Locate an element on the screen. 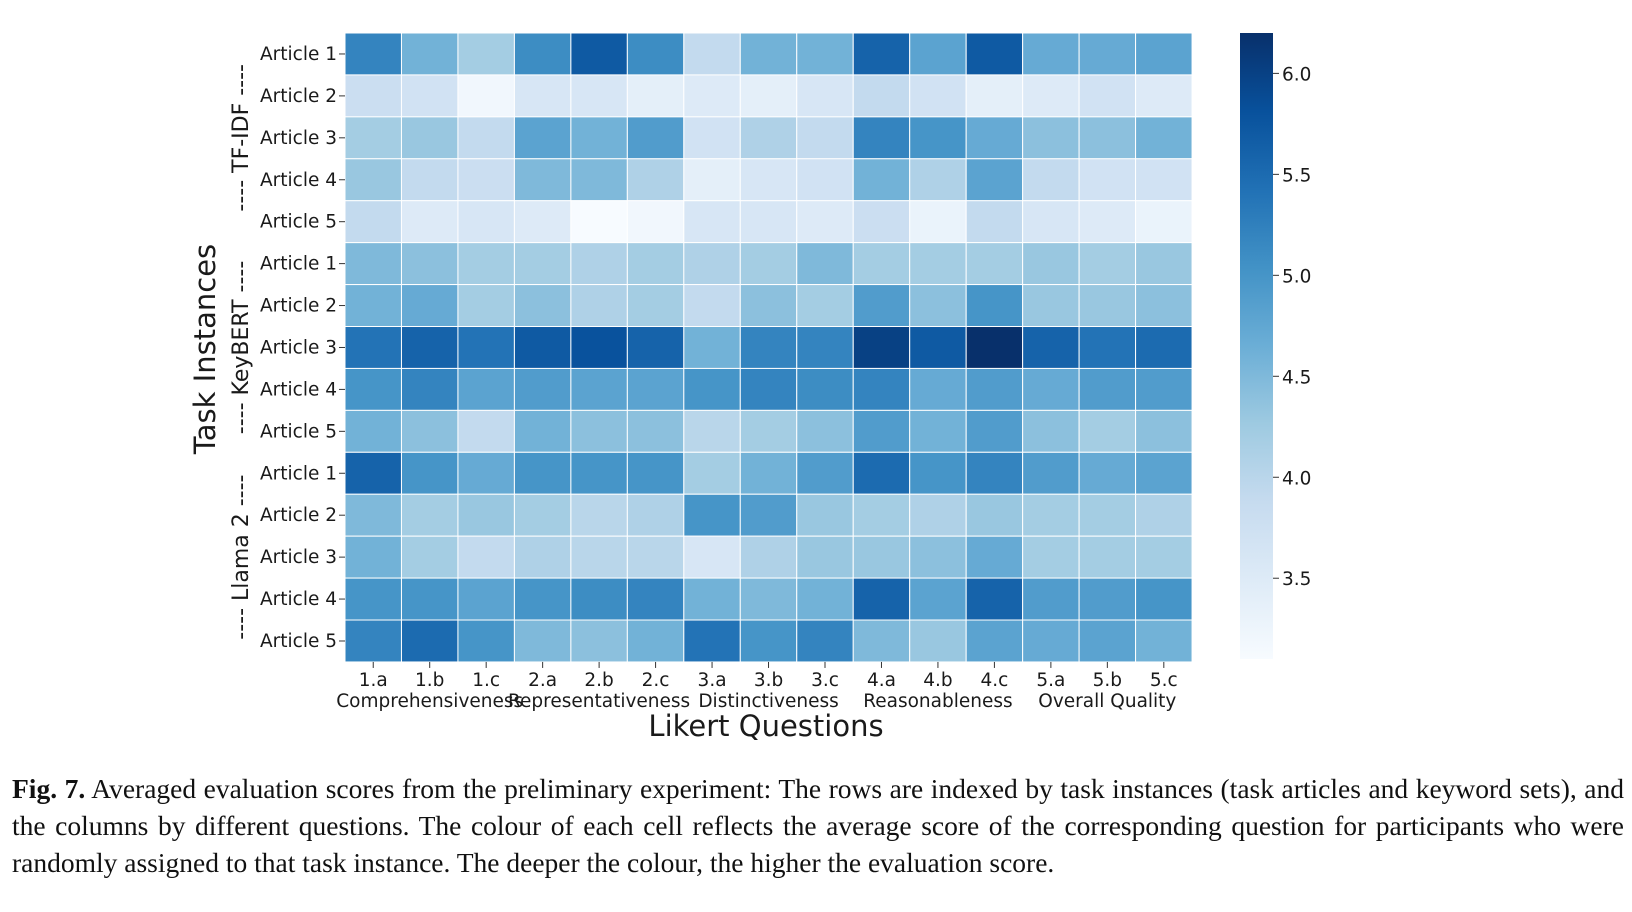 Image resolution: width=1632 pixels, height=912 pixels. row-label: Article 3 is located at coordinates (298, 138).